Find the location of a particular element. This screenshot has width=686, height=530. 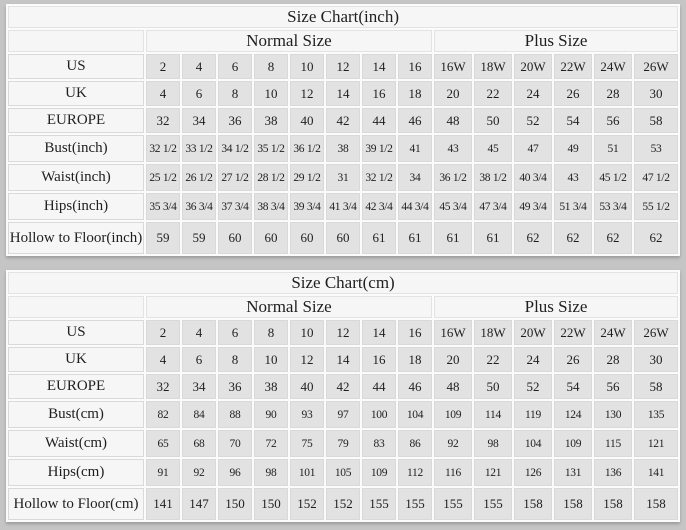

size-cell: 83 is located at coordinates (379, 443).